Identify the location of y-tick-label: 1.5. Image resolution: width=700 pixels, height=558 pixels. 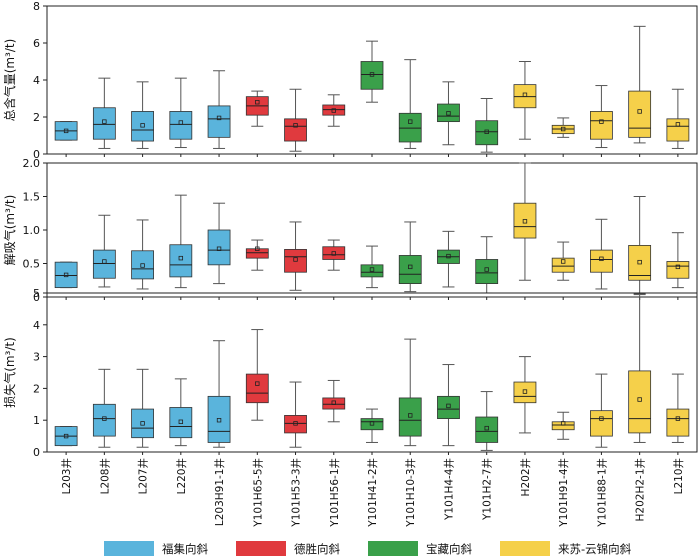
(32, 197).